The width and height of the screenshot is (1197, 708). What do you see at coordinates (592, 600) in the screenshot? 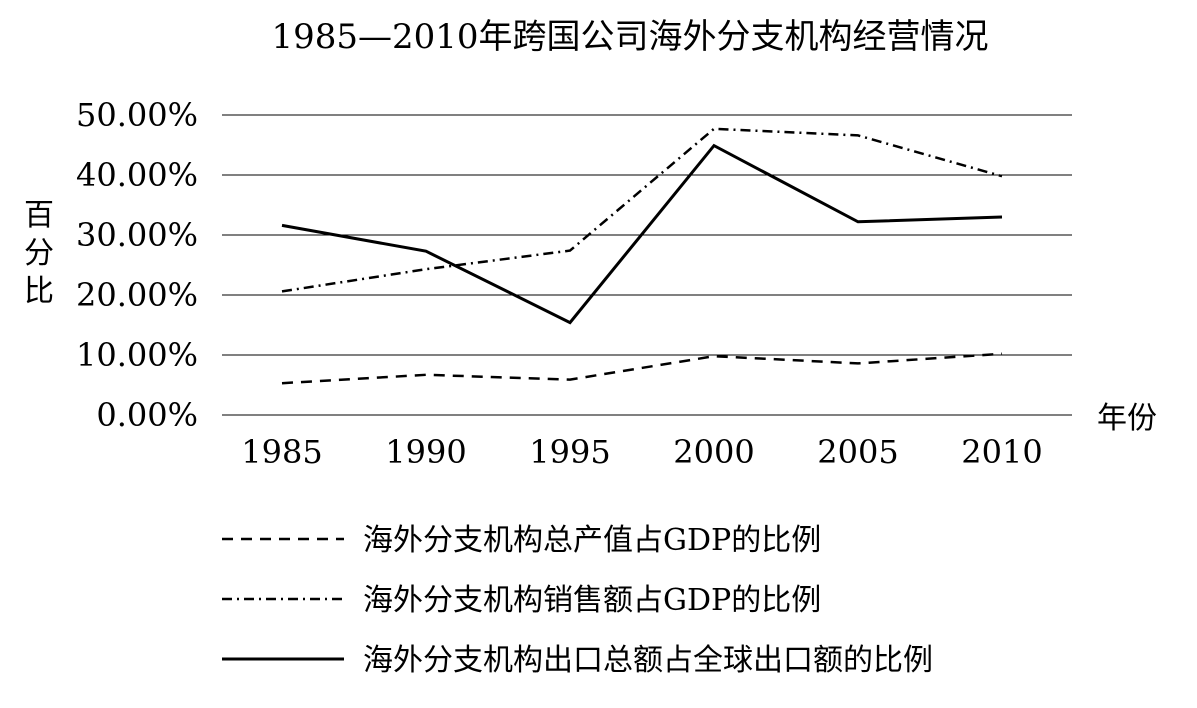
I see `legend-label-2: 海外分支机构销售额占GDP的比例` at bounding box center [592, 600].